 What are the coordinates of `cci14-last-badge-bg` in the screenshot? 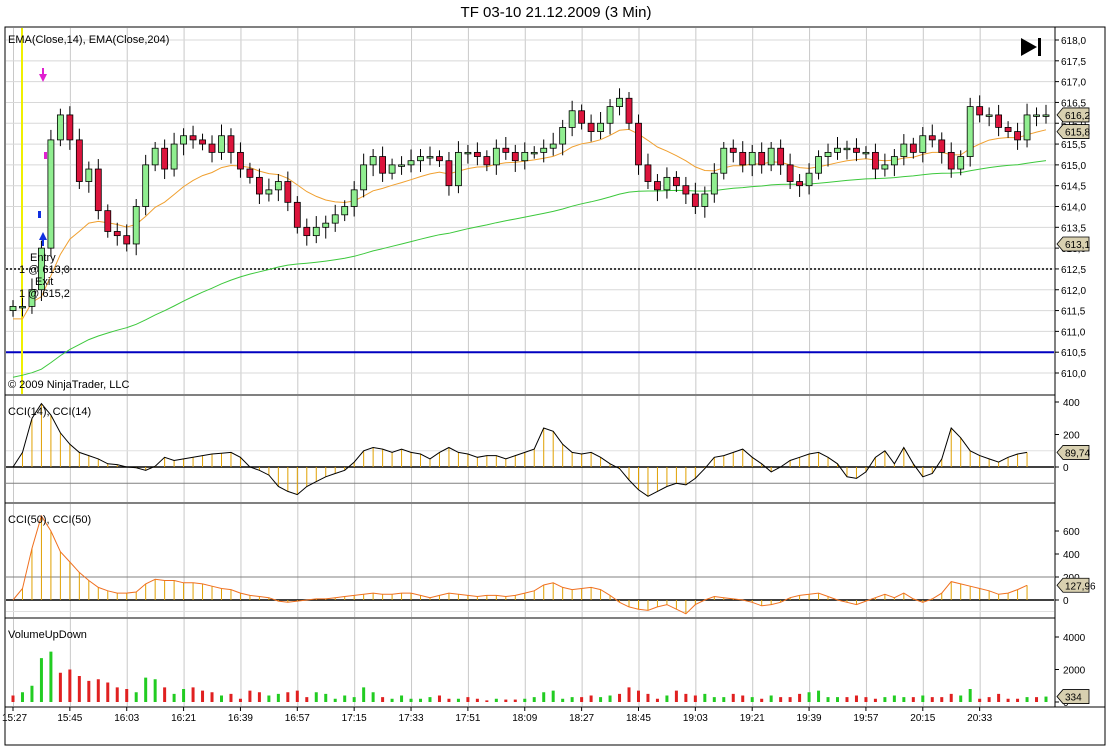 It's located at (1073, 452).